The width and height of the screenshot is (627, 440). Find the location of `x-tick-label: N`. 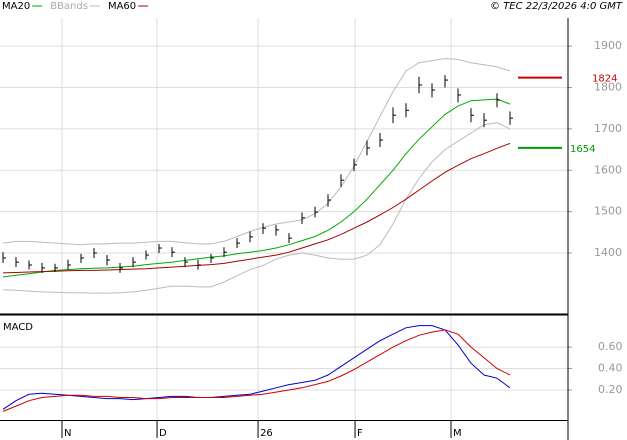

x-tick-label: N is located at coordinates (67, 433).